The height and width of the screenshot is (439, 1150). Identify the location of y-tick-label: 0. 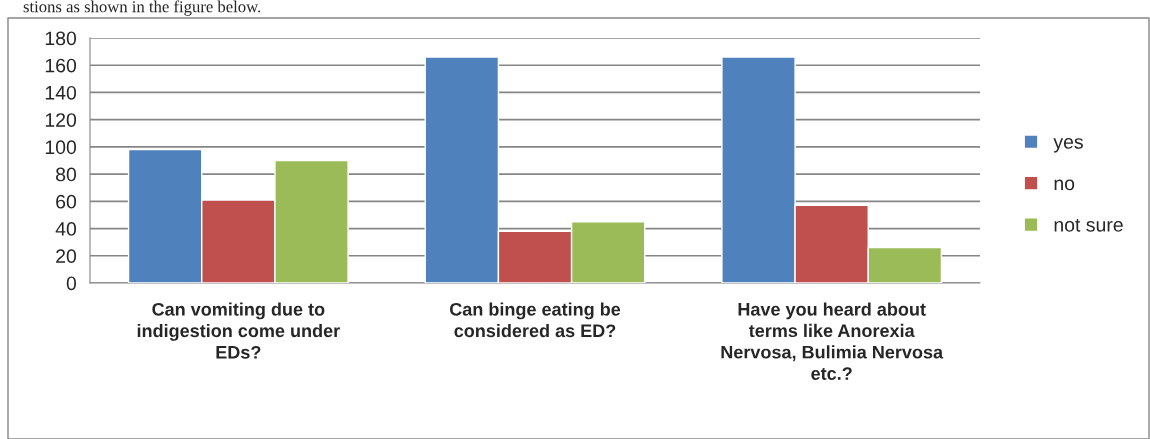
(71, 283).